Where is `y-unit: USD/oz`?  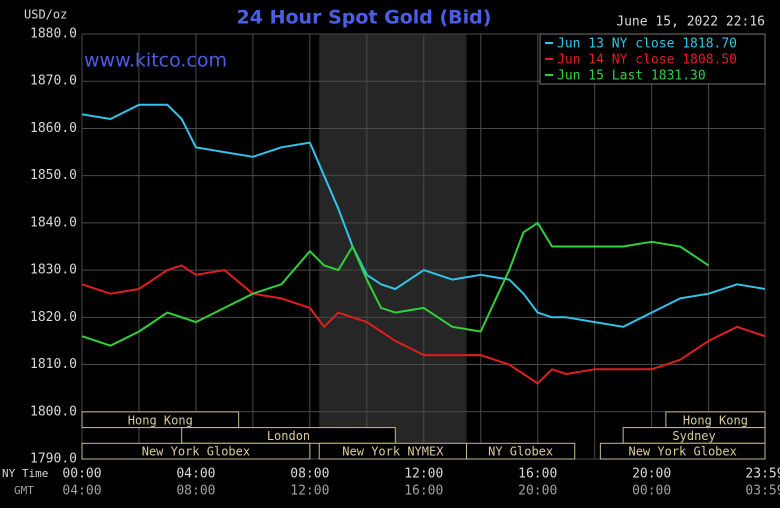 y-unit: USD/oz is located at coordinates (45, 15).